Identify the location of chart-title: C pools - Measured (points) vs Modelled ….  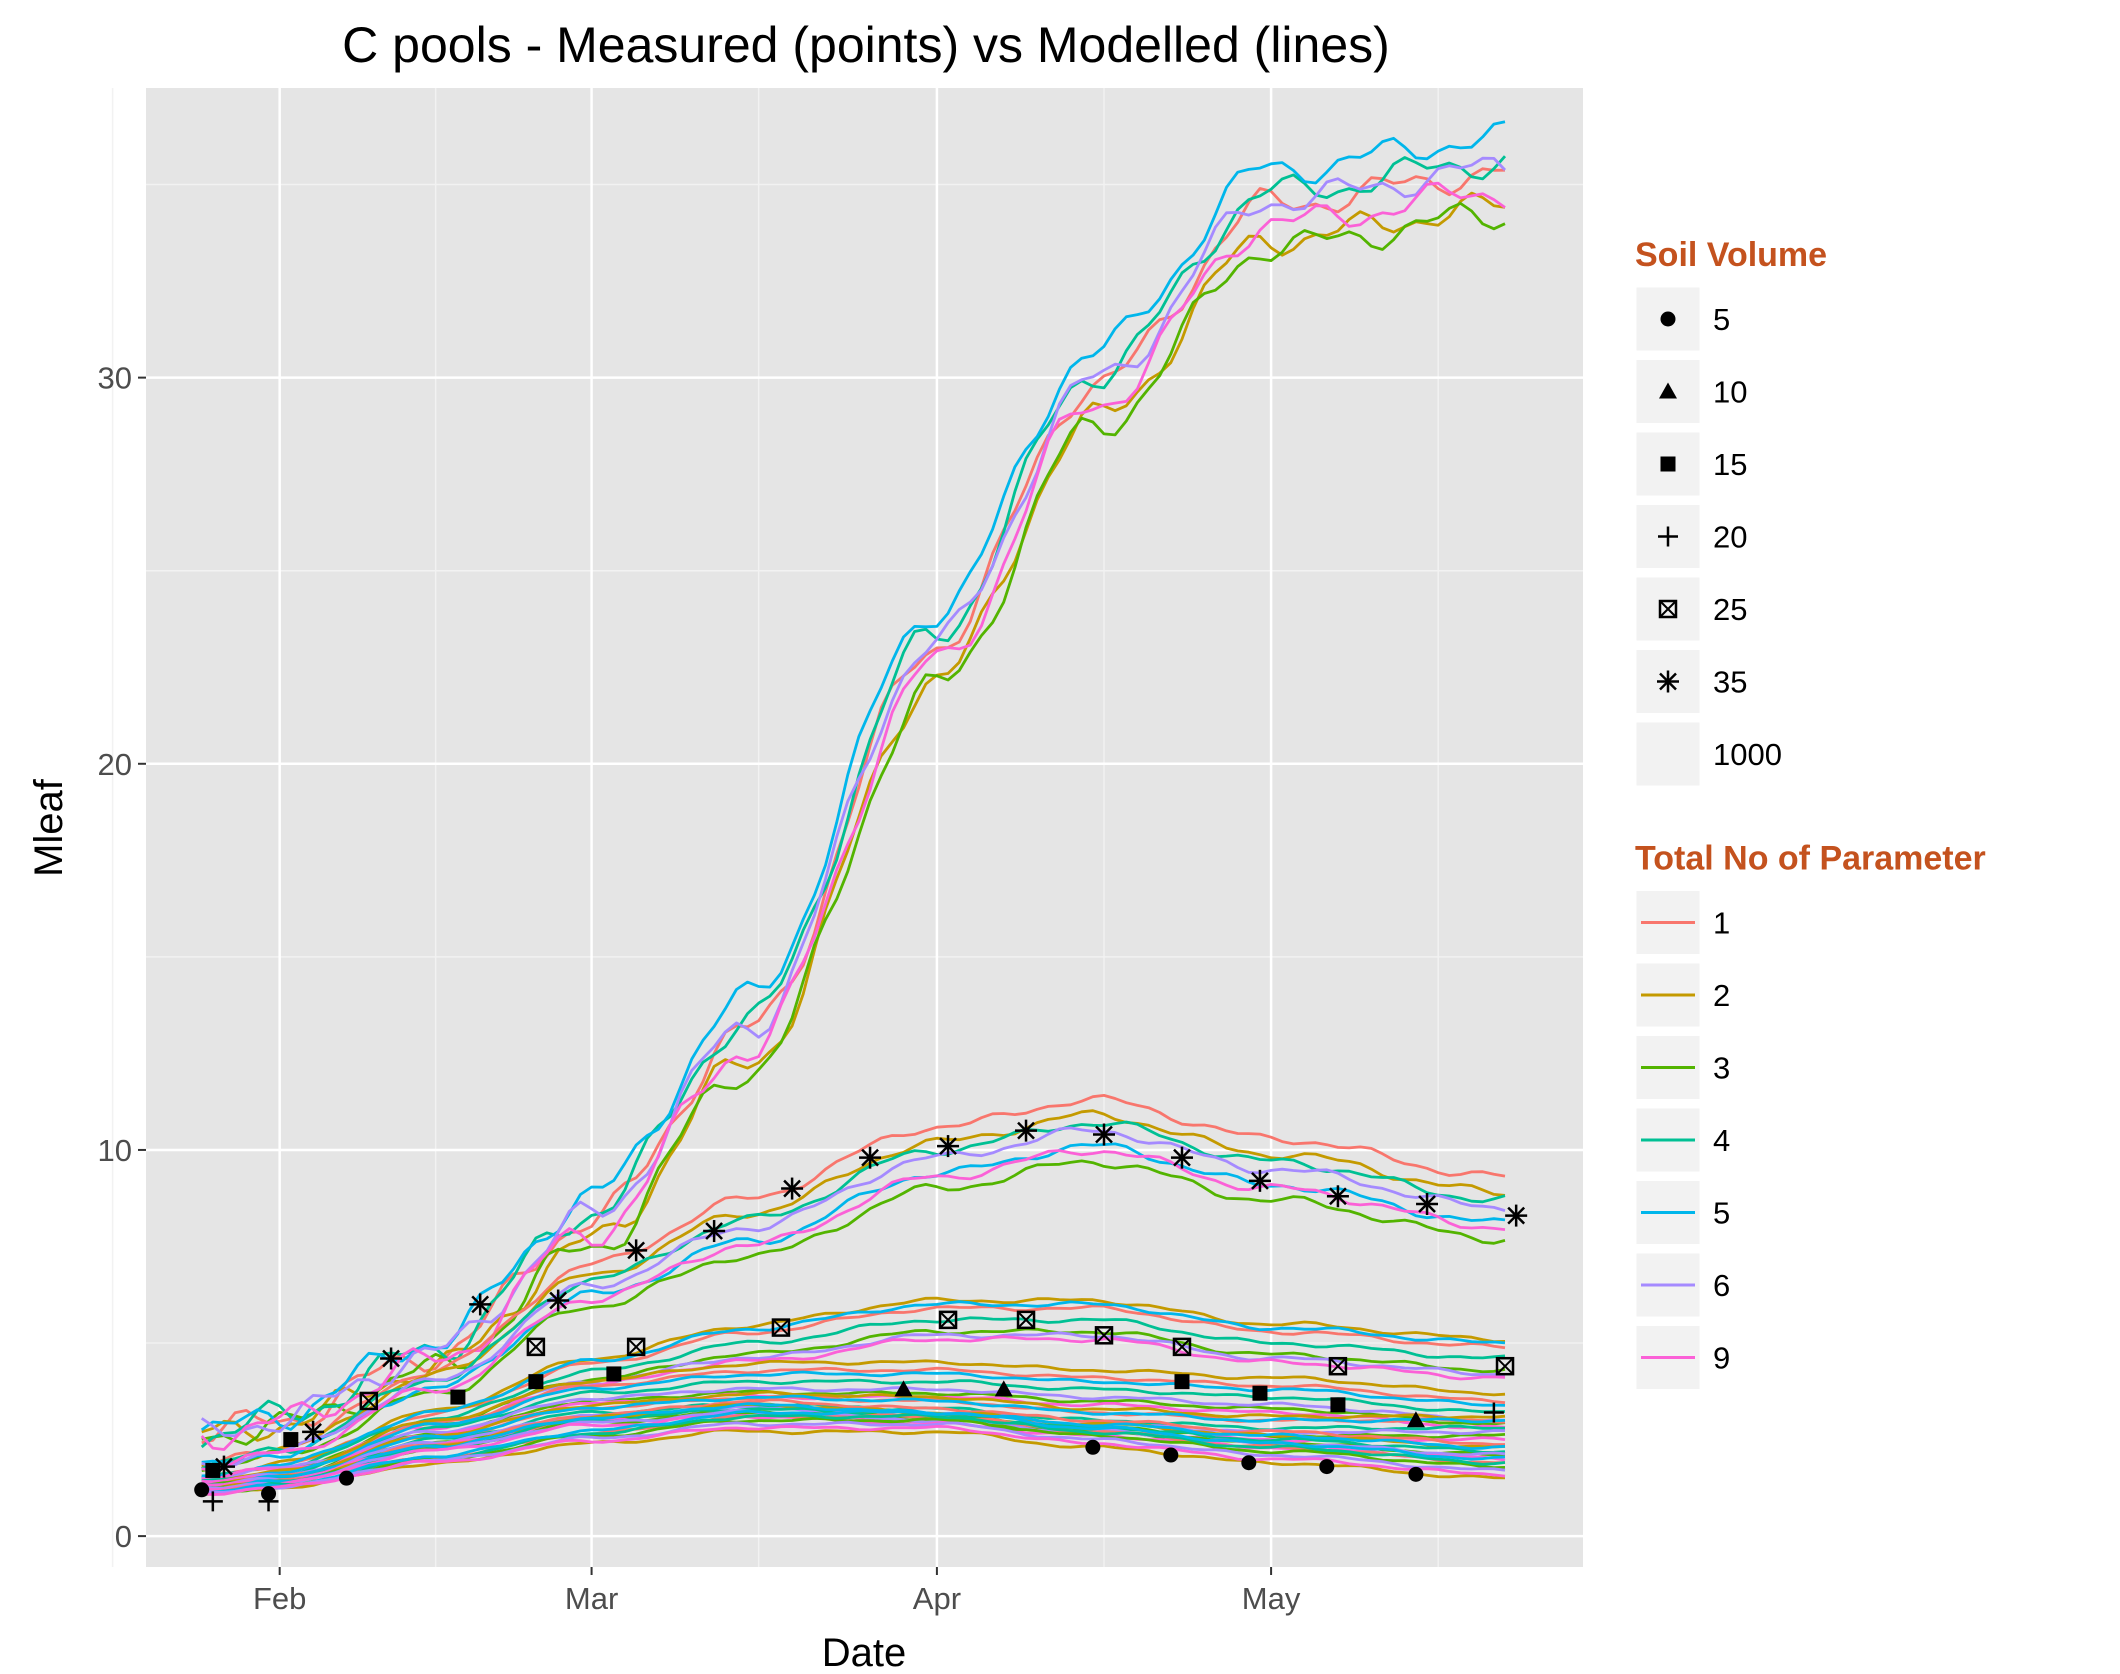
(866, 45).